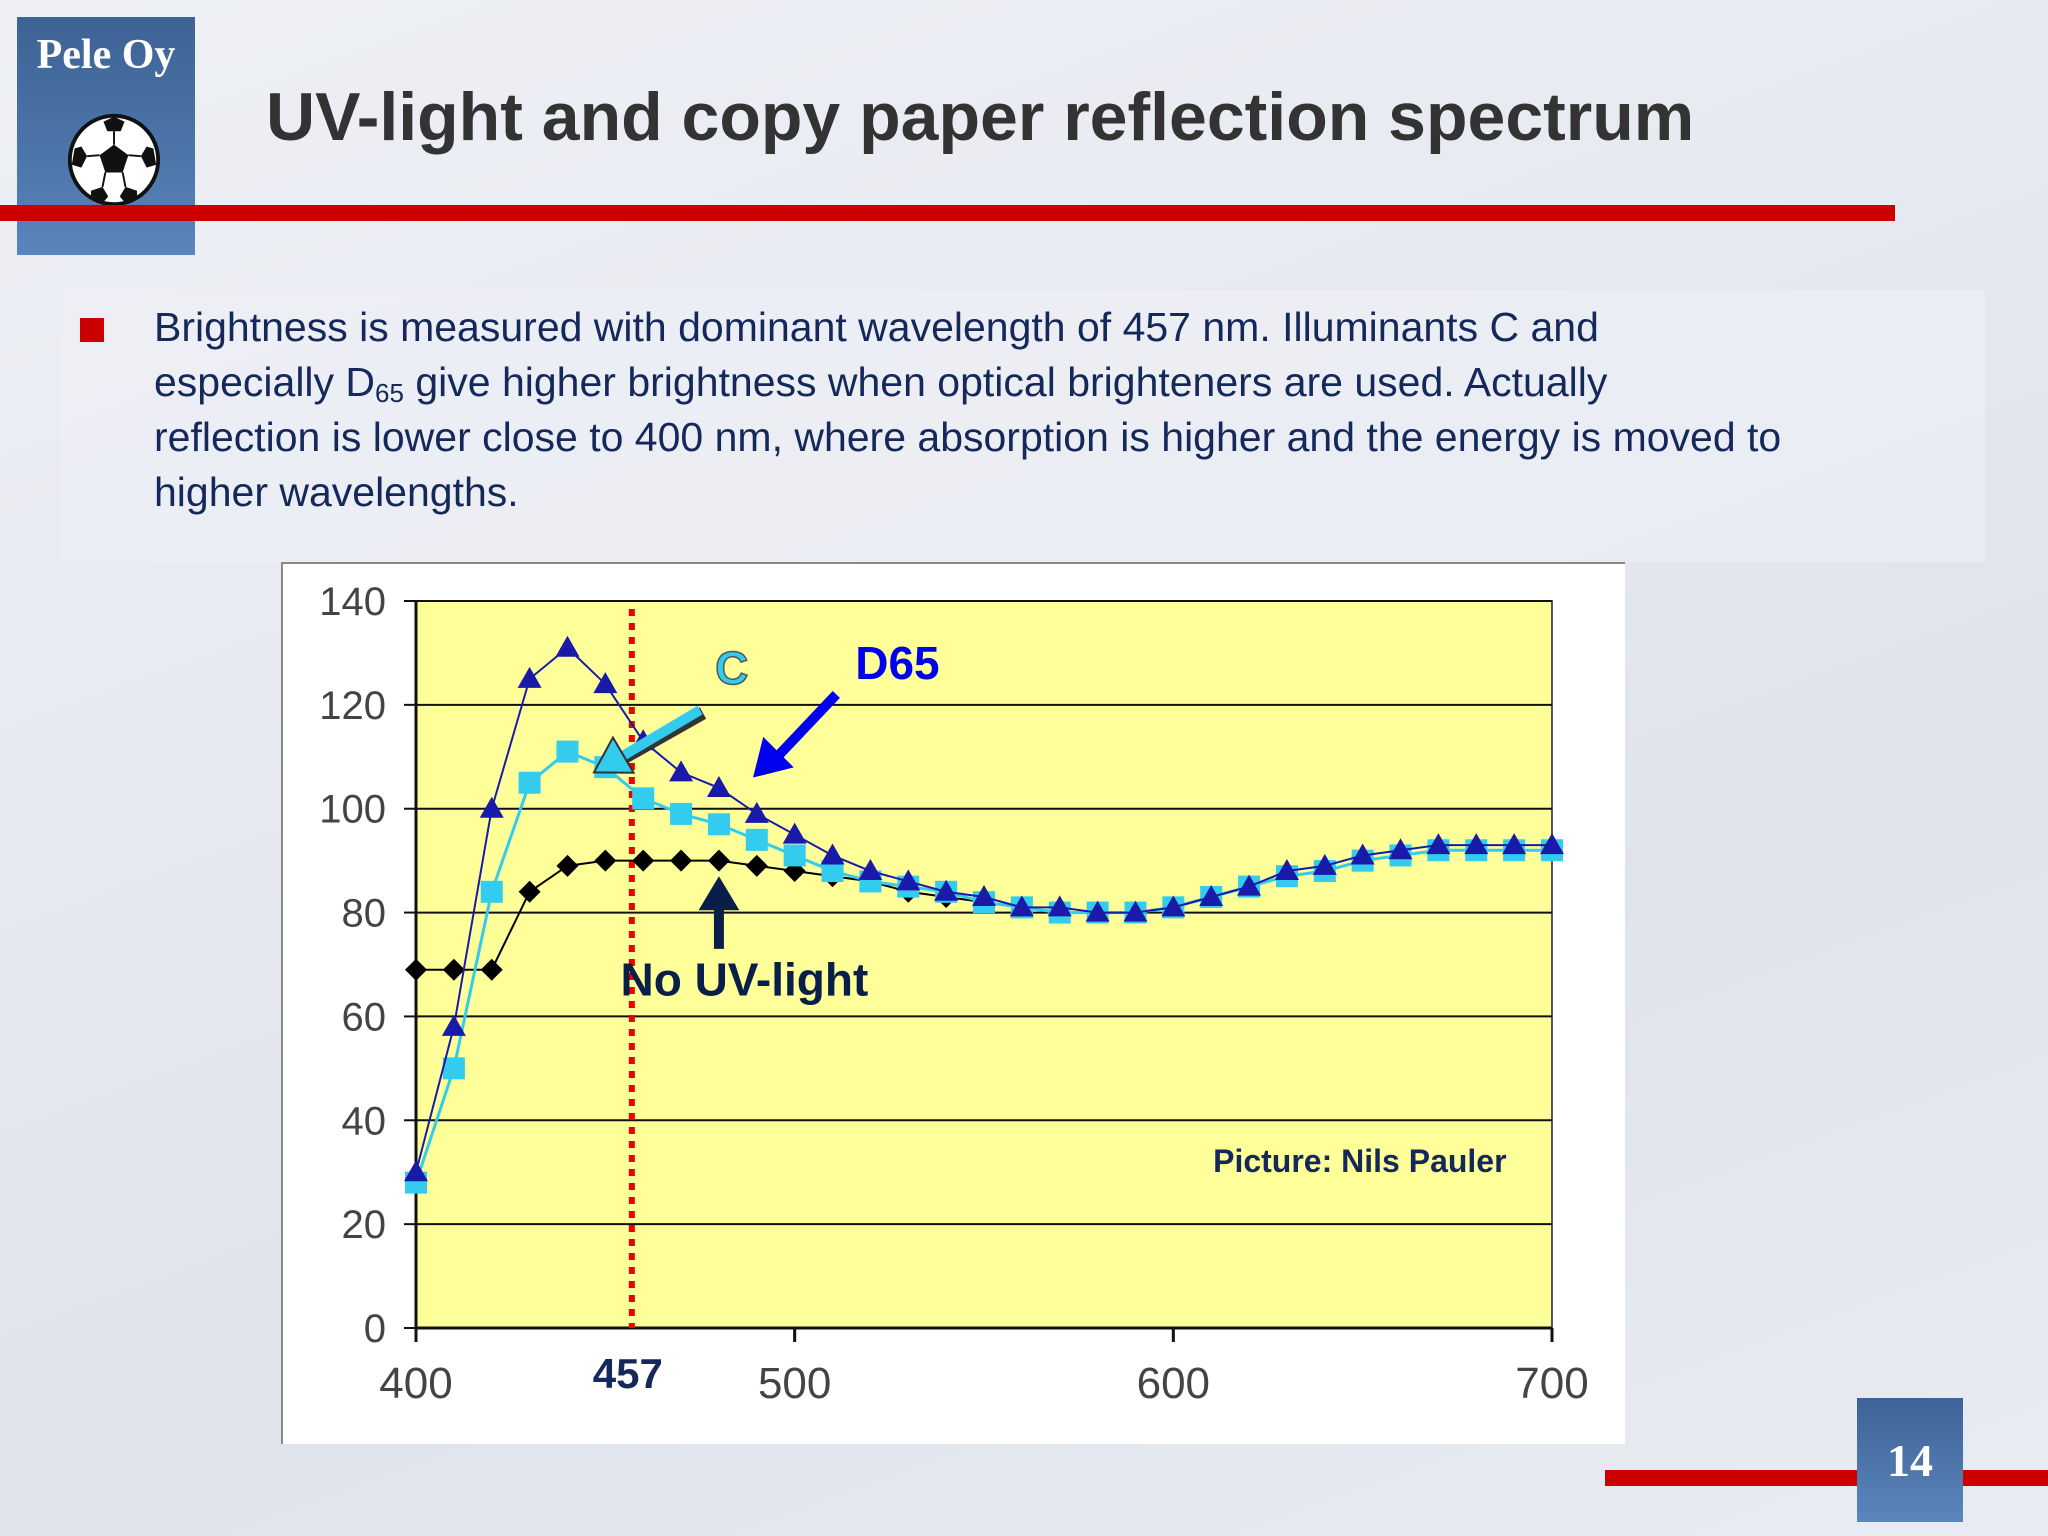  What do you see at coordinates (744, 980) in the screenshot?
I see `annotation-no-uv-light: No UV-light` at bounding box center [744, 980].